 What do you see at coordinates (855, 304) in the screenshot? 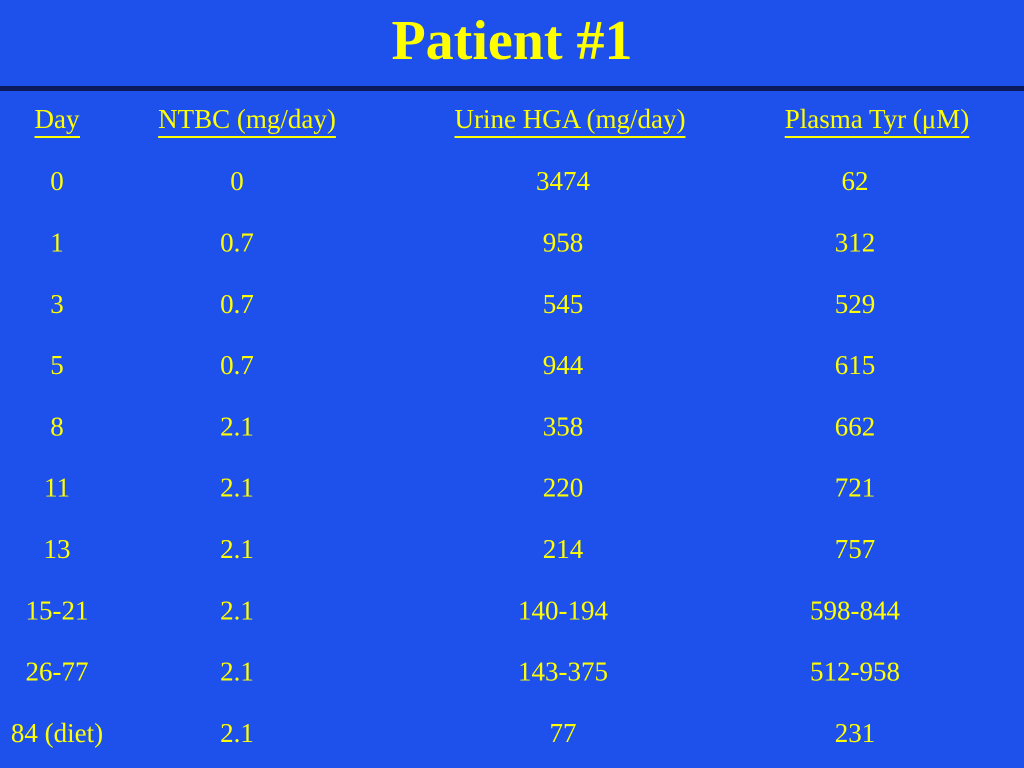
I see `table-cell: 529` at bounding box center [855, 304].